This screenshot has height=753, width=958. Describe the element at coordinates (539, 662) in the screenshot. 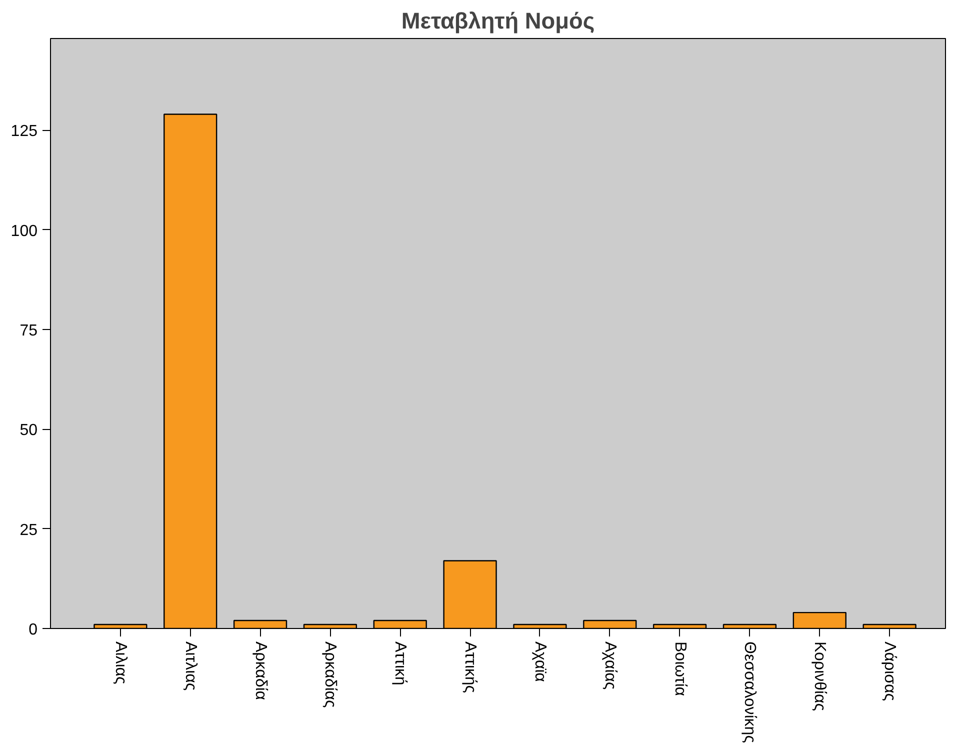

I see `x-tick-label: Αχαϊα` at that location.